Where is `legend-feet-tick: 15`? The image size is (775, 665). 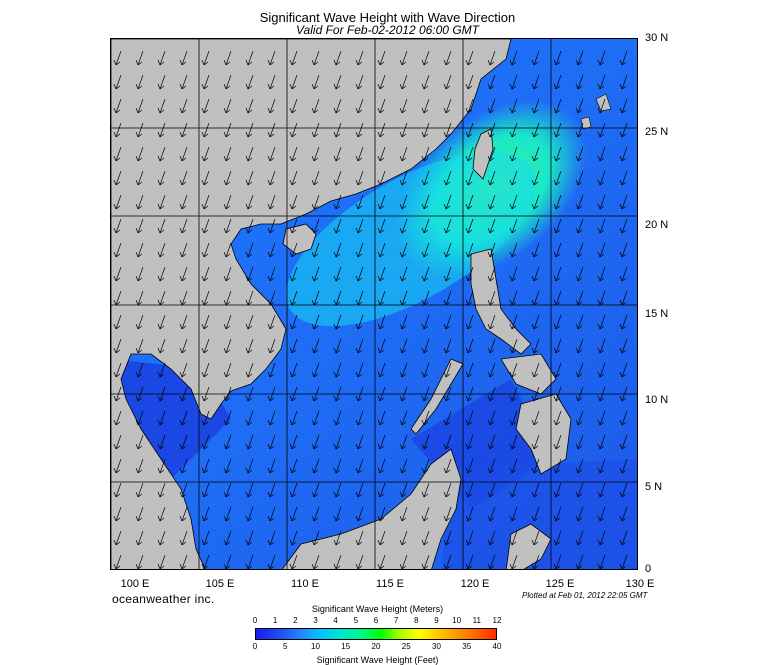
legend-feet-tick: 15 is located at coordinates (346, 646).